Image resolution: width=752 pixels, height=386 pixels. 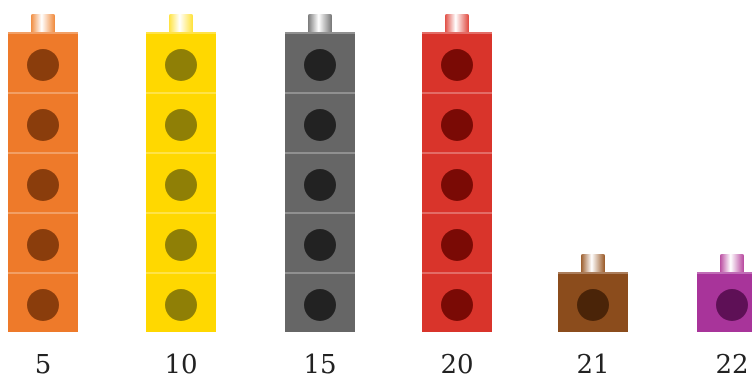 What do you see at coordinates (320, 365) in the screenshot?
I see `count-label: 15` at bounding box center [320, 365].